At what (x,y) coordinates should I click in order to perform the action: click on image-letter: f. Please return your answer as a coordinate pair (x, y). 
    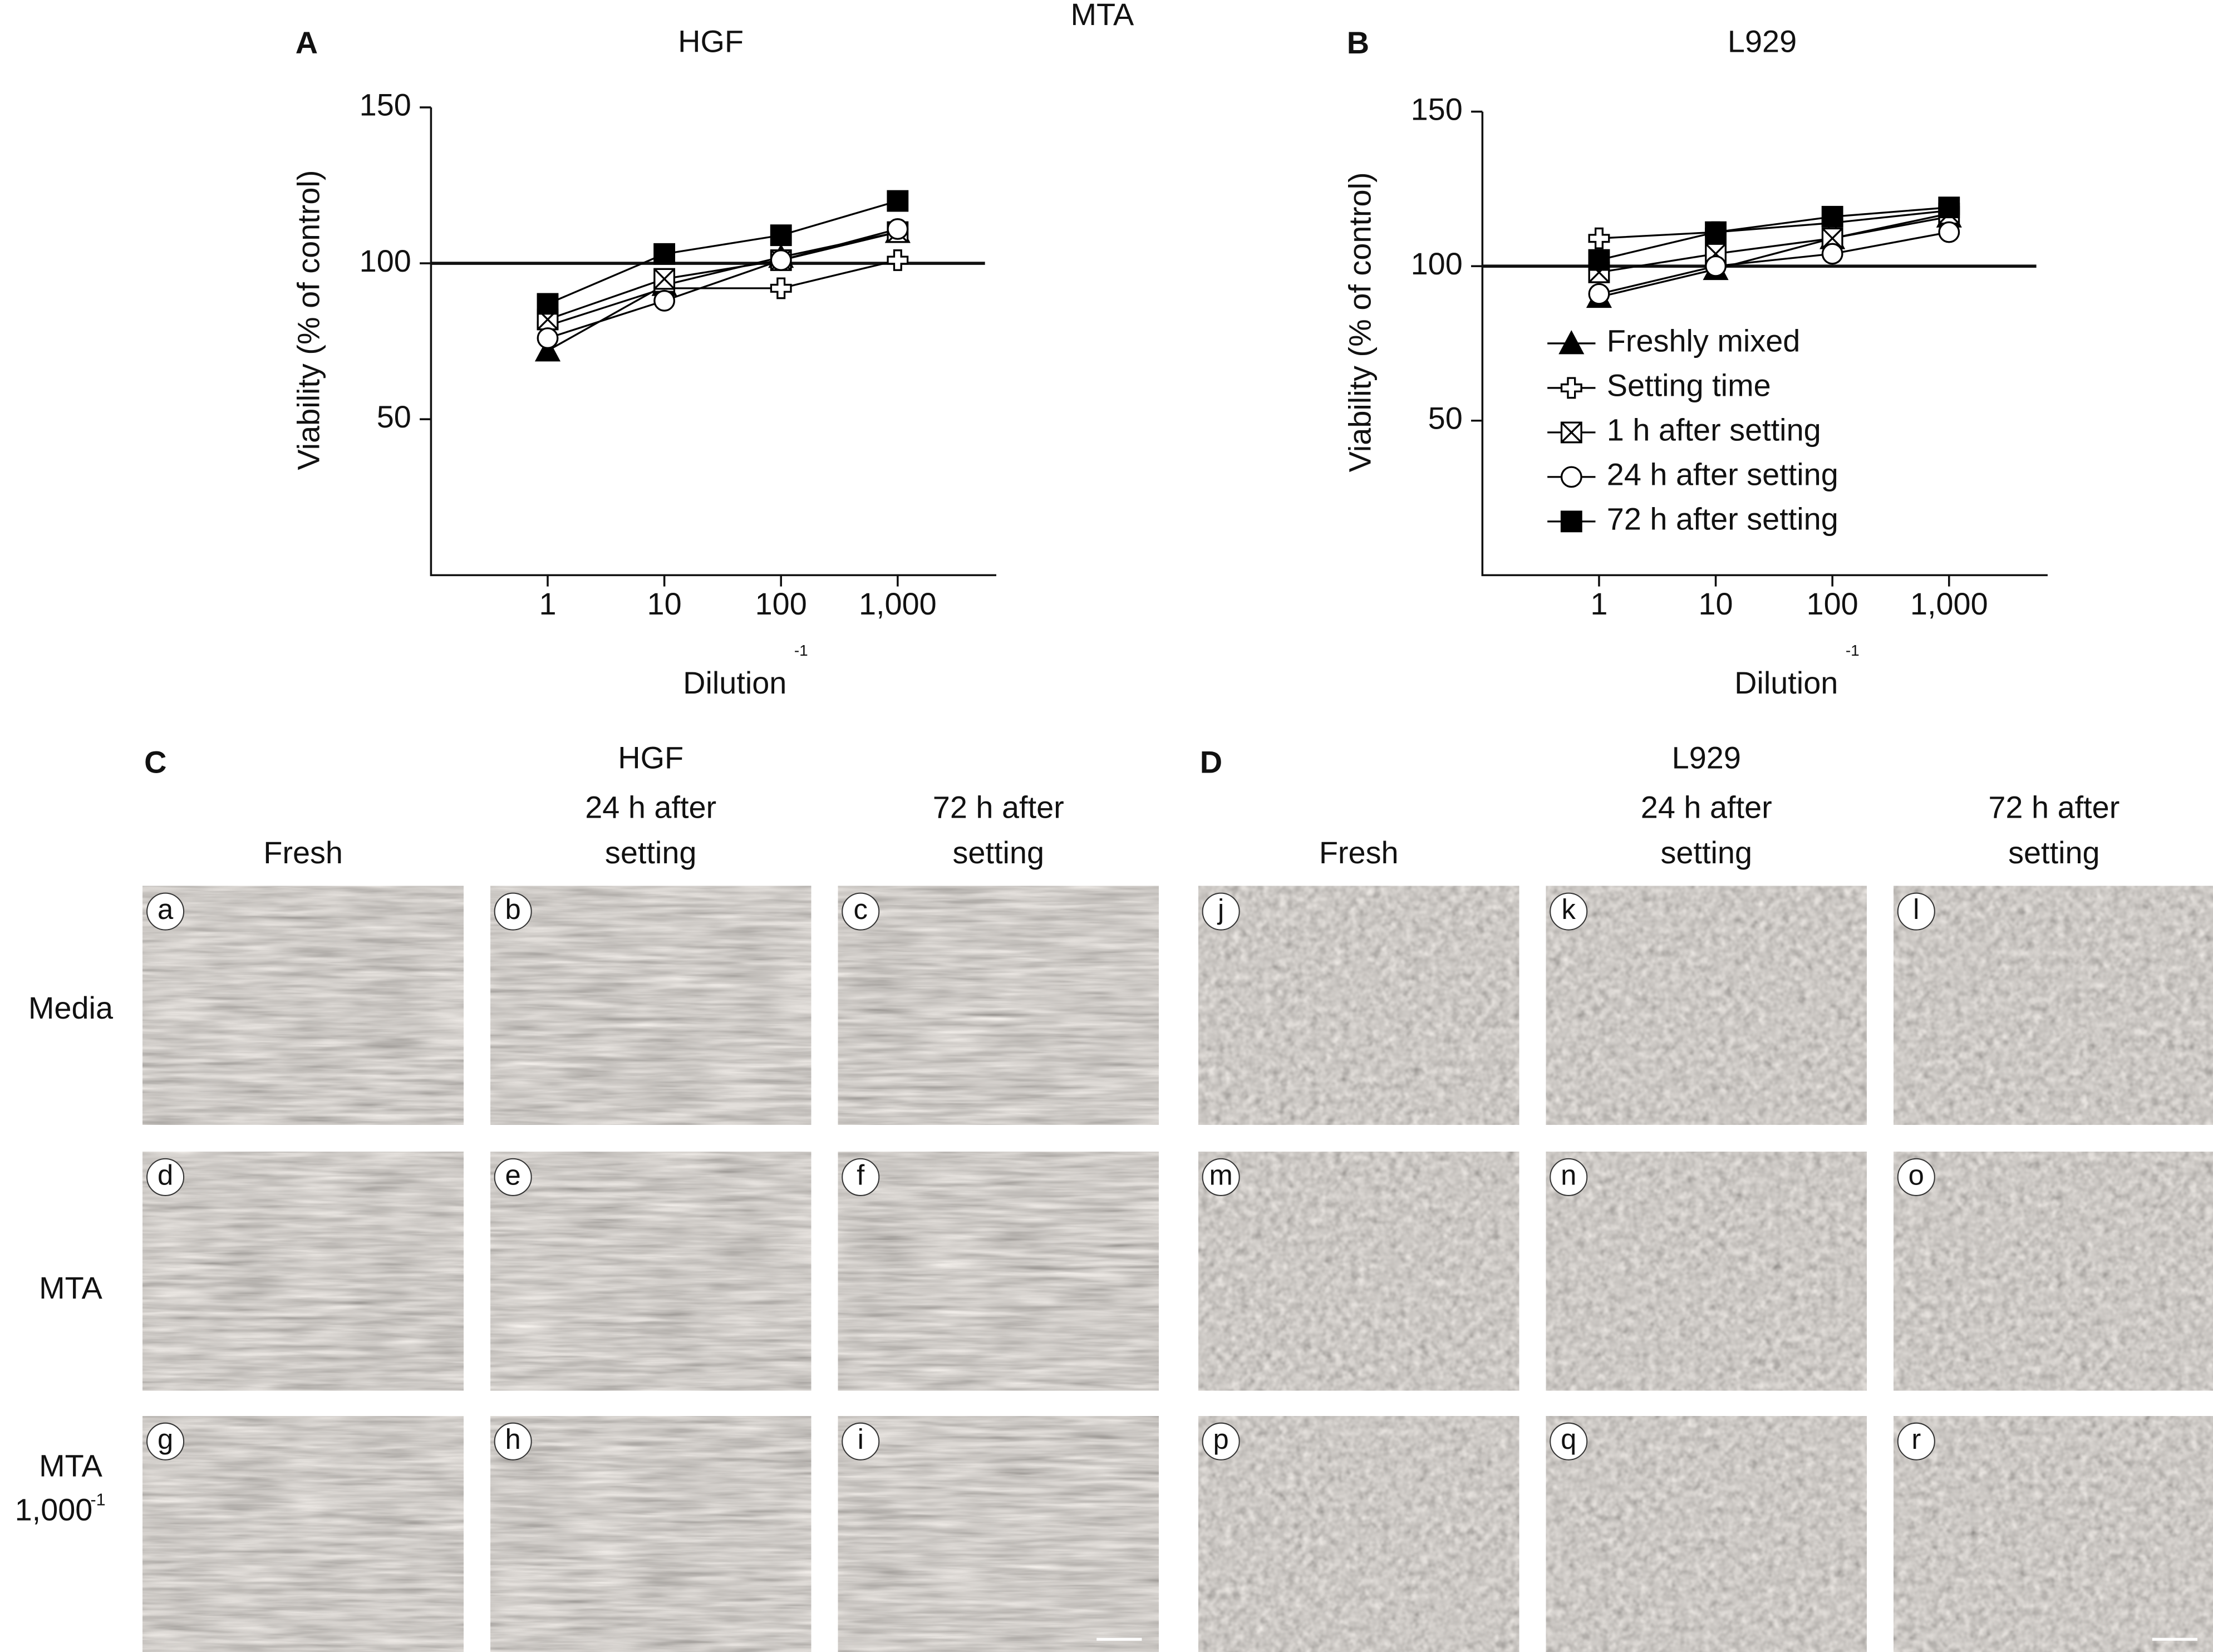
    Looking at the image, I should click on (861, 1175).